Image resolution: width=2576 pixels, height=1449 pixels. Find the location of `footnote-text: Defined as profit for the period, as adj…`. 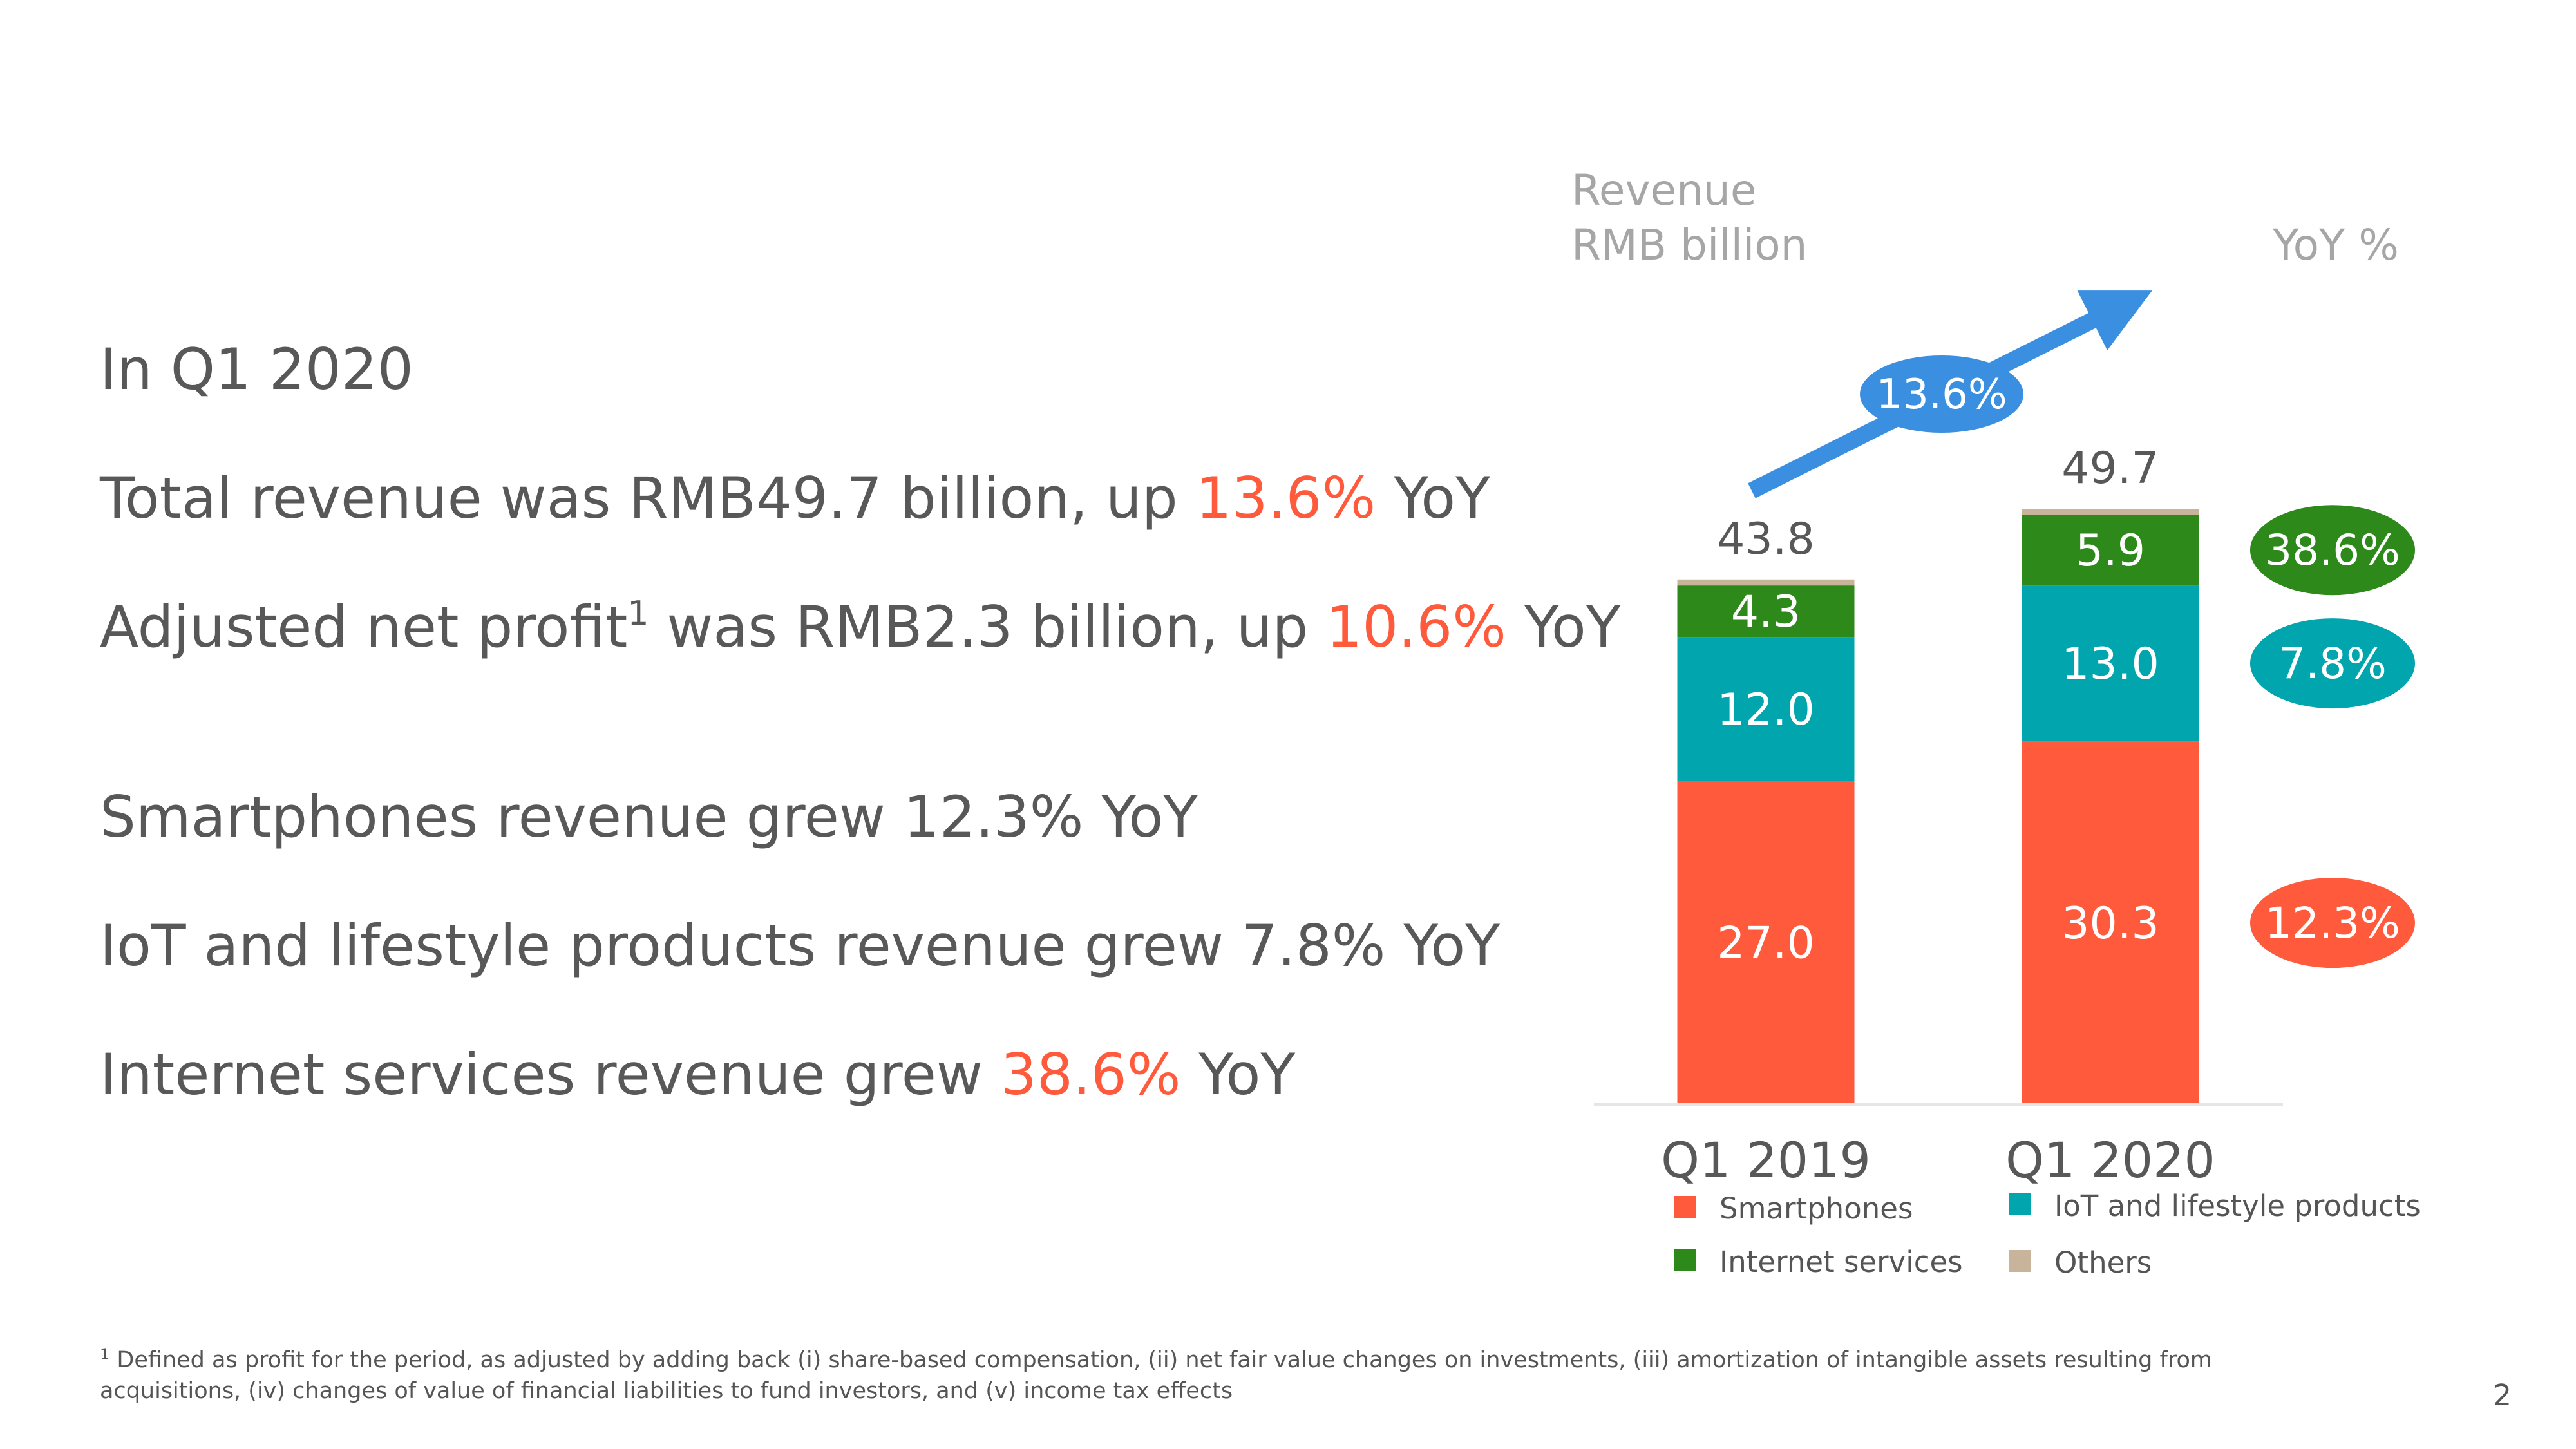

footnote-text: Defined as profit for the period, as adj… is located at coordinates (1156, 1376).